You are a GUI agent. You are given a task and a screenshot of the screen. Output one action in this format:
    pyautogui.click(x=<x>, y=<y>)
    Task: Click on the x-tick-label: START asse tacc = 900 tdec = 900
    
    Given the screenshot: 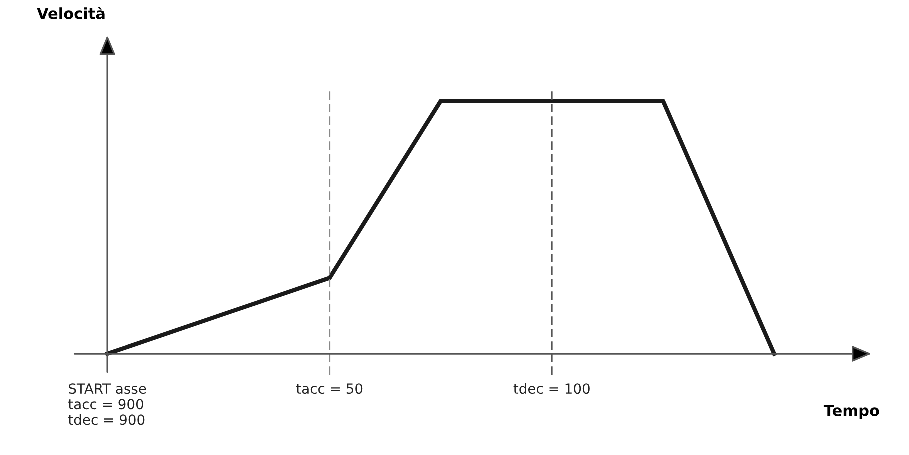 What is the action you would take?
    pyautogui.click(x=107, y=405)
    